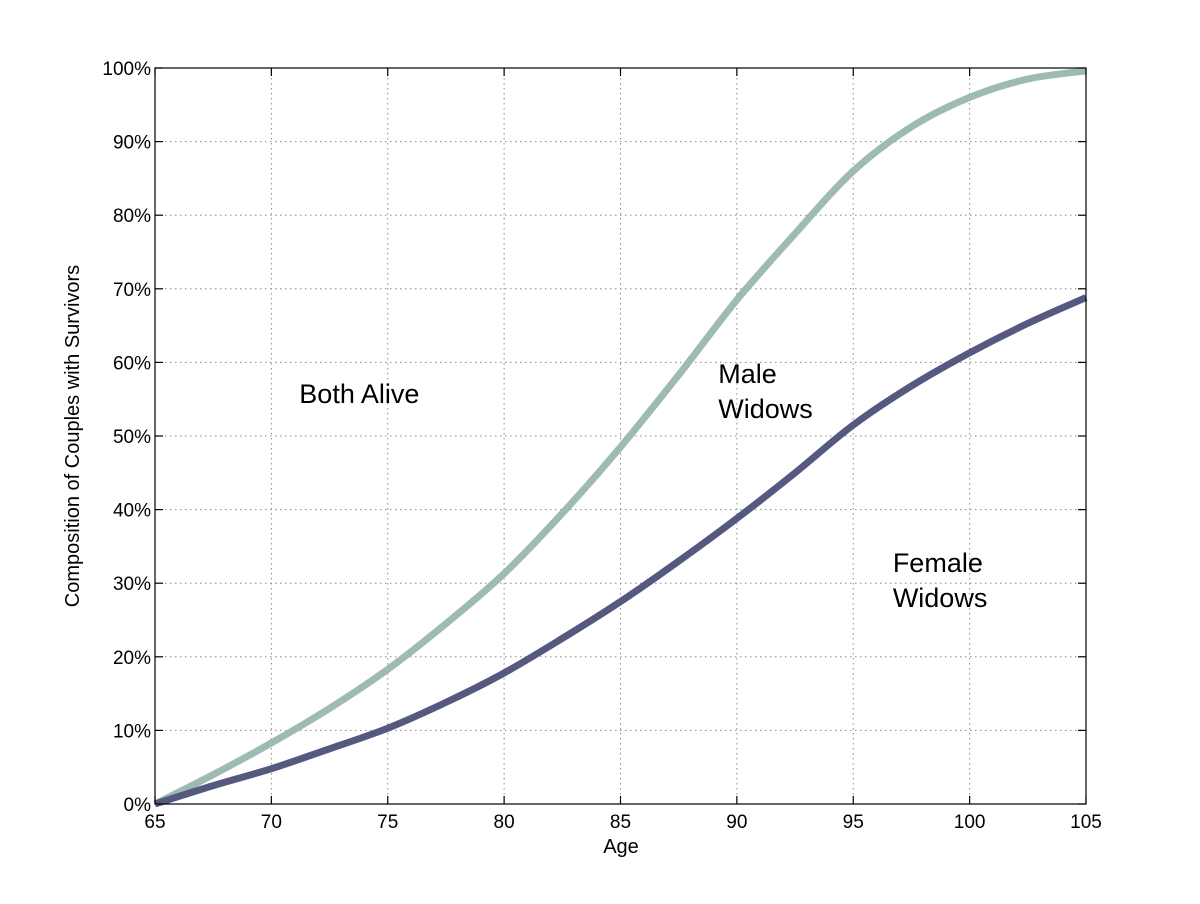 The image size is (1200, 904). Describe the element at coordinates (132, 363) in the screenshot. I see `y-tick-label: 60%` at that location.